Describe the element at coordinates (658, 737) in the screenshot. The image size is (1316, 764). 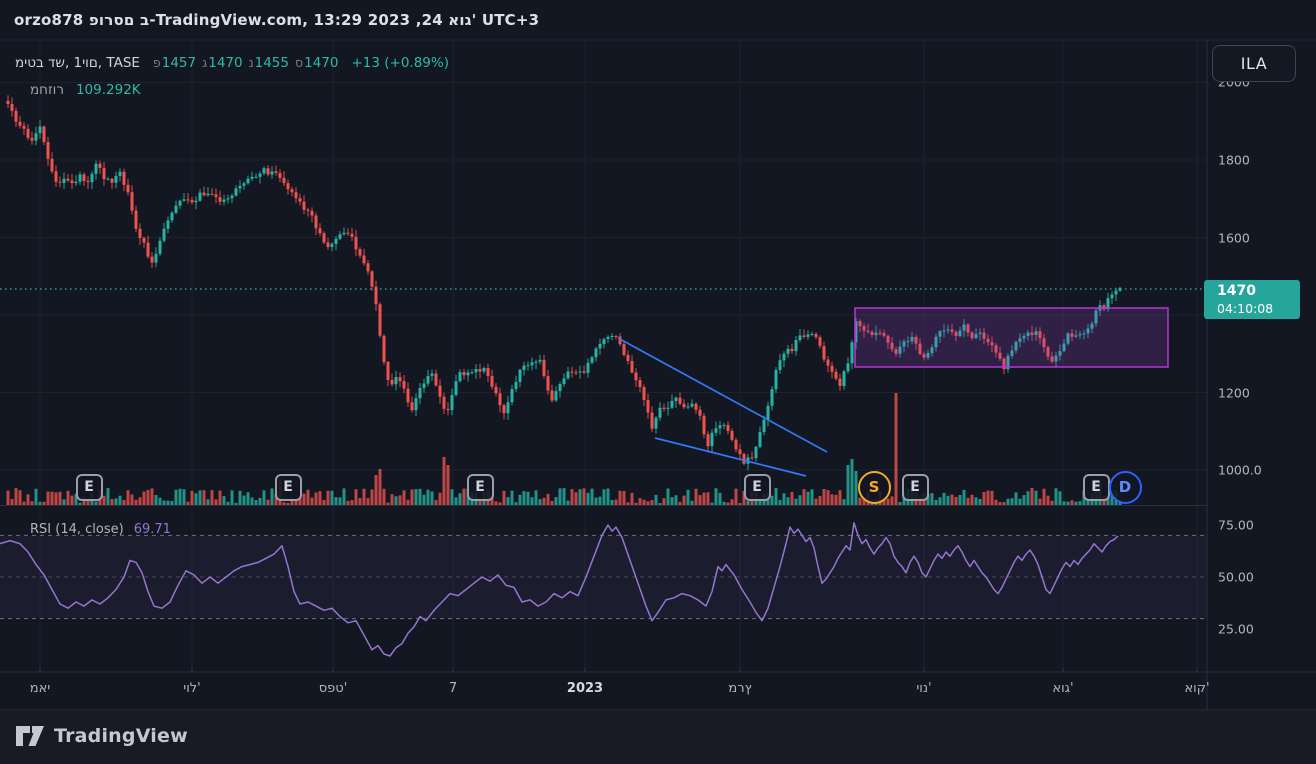
I see `footer-bar: TradingView` at that location.